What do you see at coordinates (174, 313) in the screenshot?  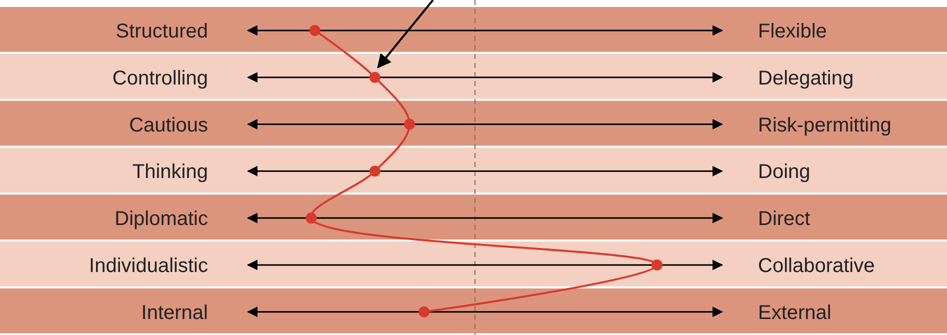 I see `y-tick-label: Internal` at bounding box center [174, 313].